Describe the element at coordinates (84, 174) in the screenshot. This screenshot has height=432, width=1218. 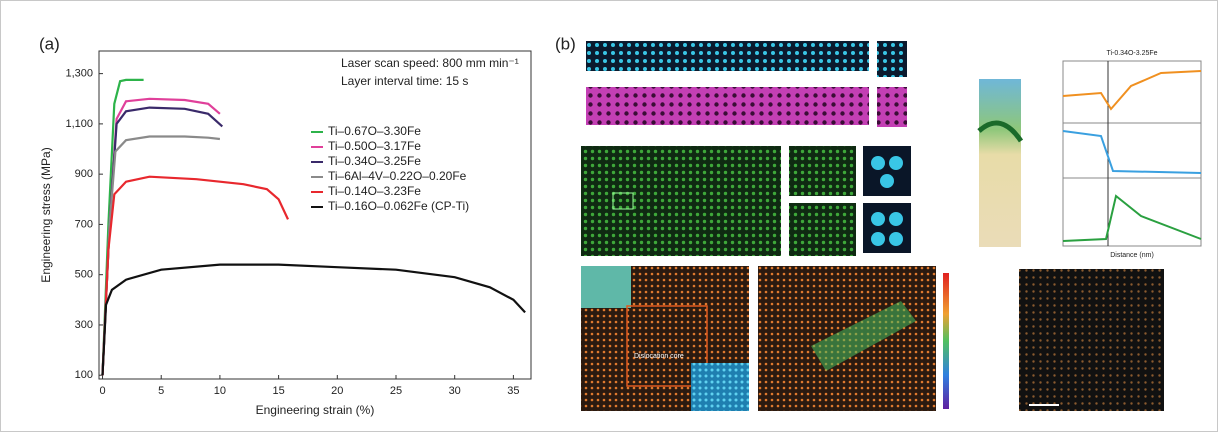
I see `y-tick-label: 900` at that location.